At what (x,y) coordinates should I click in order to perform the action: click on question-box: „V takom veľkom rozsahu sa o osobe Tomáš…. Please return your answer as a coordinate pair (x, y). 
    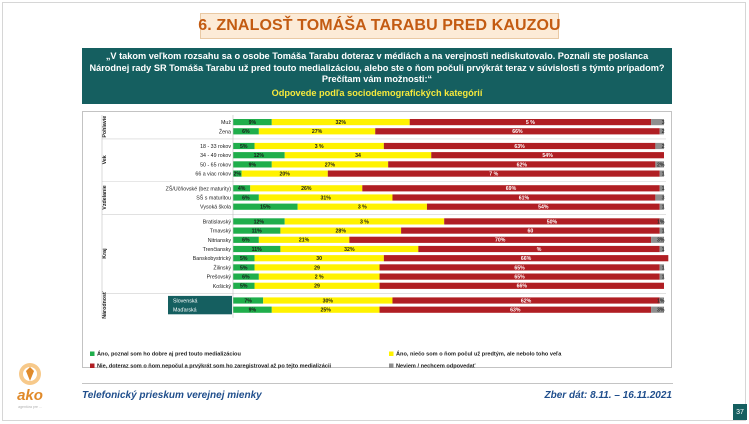
    Looking at the image, I should click on (377, 76).